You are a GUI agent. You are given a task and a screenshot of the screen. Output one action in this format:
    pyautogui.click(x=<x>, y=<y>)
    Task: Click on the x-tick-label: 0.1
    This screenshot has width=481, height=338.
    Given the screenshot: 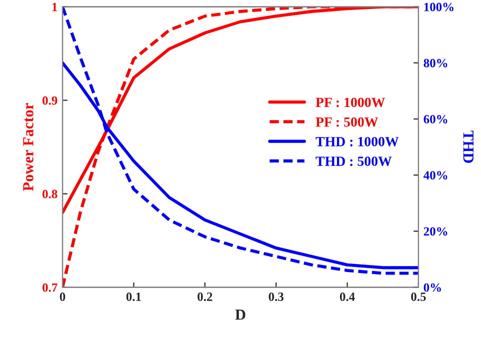 What is the action you would take?
    pyautogui.click(x=133, y=297)
    